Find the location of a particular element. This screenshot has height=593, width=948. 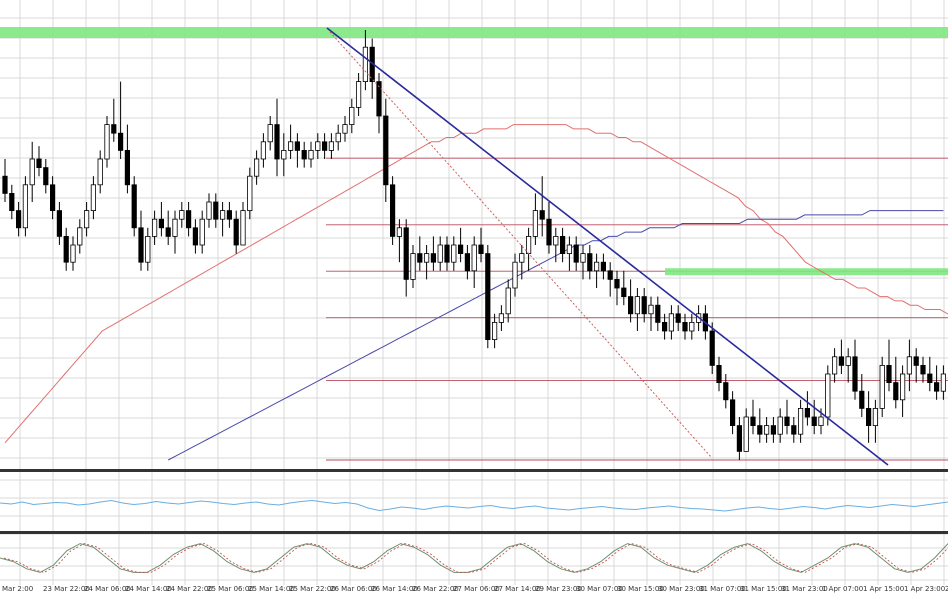

x-tick-label: 30 Mar 07:00 is located at coordinates (599, 589).